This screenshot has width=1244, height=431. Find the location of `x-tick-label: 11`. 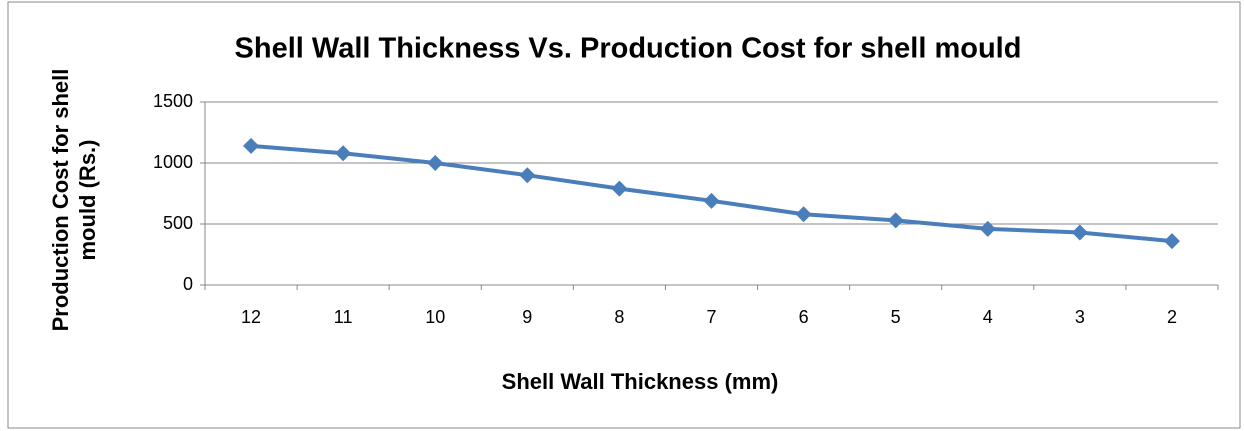

x-tick-label: 11 is located at coordinates (343, 317).